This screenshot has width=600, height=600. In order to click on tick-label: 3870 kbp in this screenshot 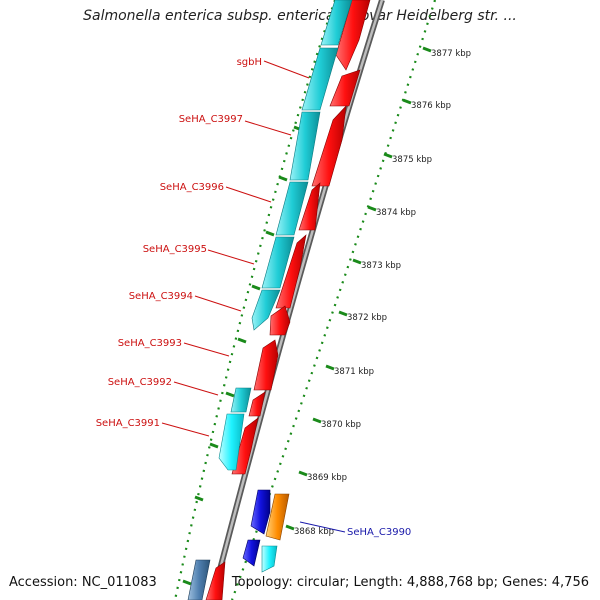, I will do `click(341, 425)`.